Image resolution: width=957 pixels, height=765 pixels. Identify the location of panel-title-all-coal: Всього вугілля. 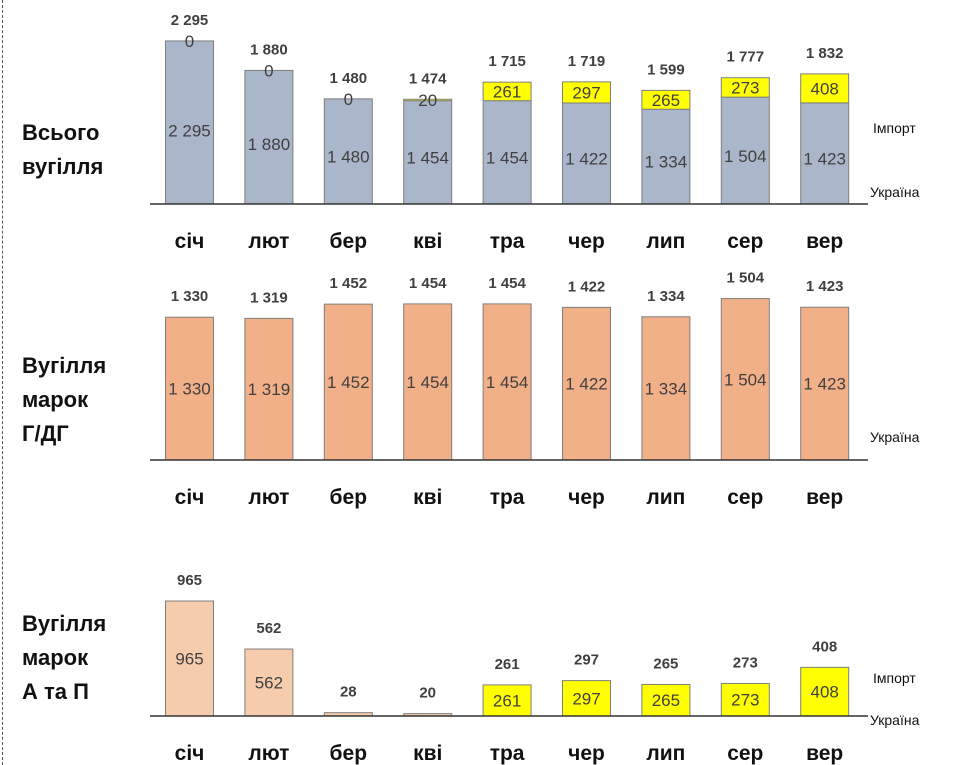
(63, 149).